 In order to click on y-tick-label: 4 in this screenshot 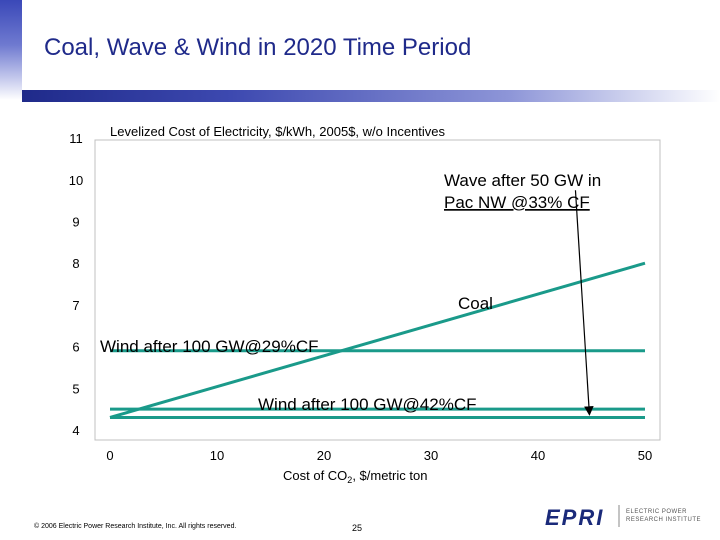, I will do `click(75, 430)`.